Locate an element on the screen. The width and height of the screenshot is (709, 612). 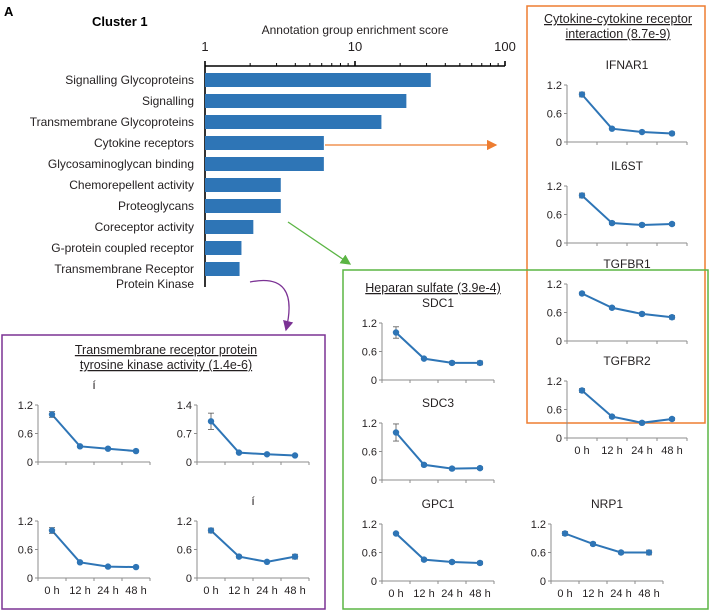
line-plot: IL6ST 0 0.6 1.2 is located at coordinates (617, 204).